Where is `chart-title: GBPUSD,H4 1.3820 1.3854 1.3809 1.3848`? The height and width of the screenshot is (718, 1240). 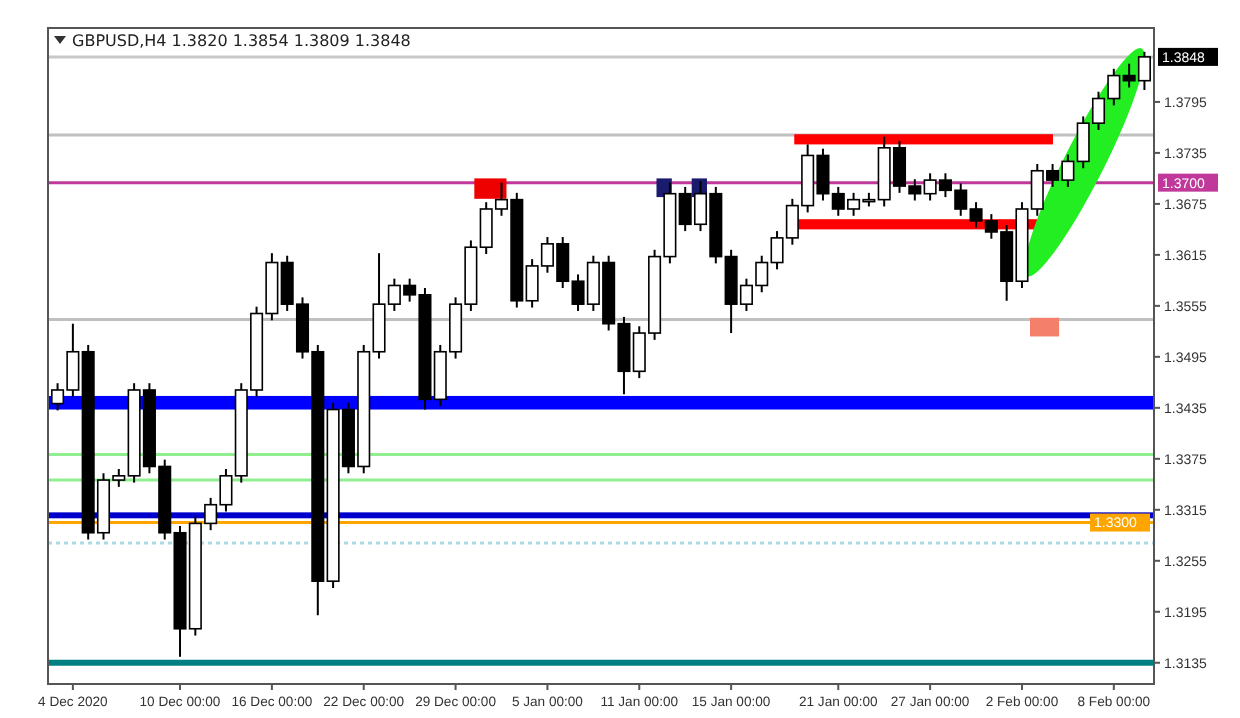 chart-title: GBPUSD,H4 1.3820 1.3854 1.3809 1.3848 is located at coordinates (241, 41).